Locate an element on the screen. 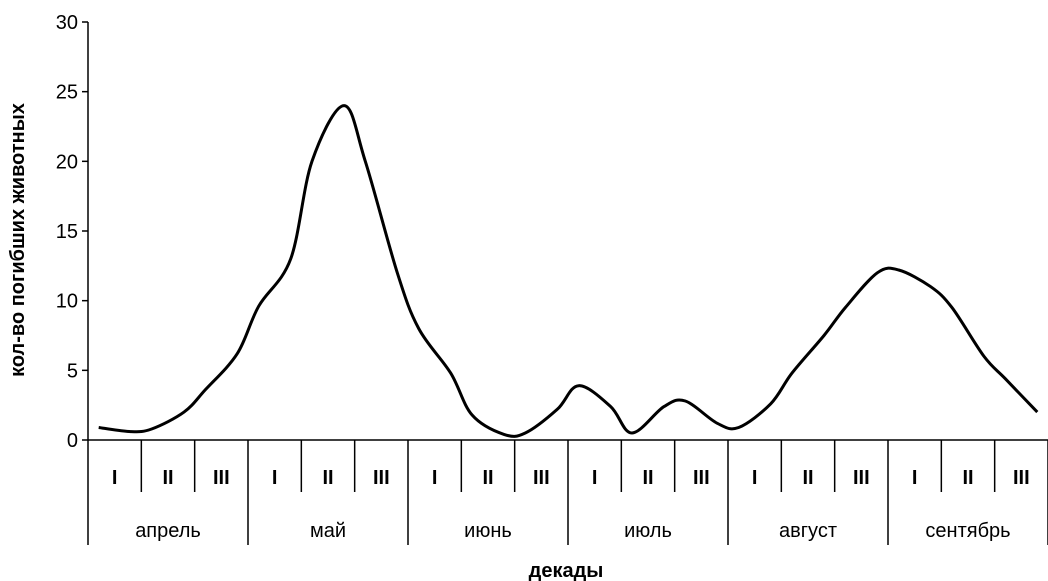  month-label: июнь is located at coordinates (488, 531).